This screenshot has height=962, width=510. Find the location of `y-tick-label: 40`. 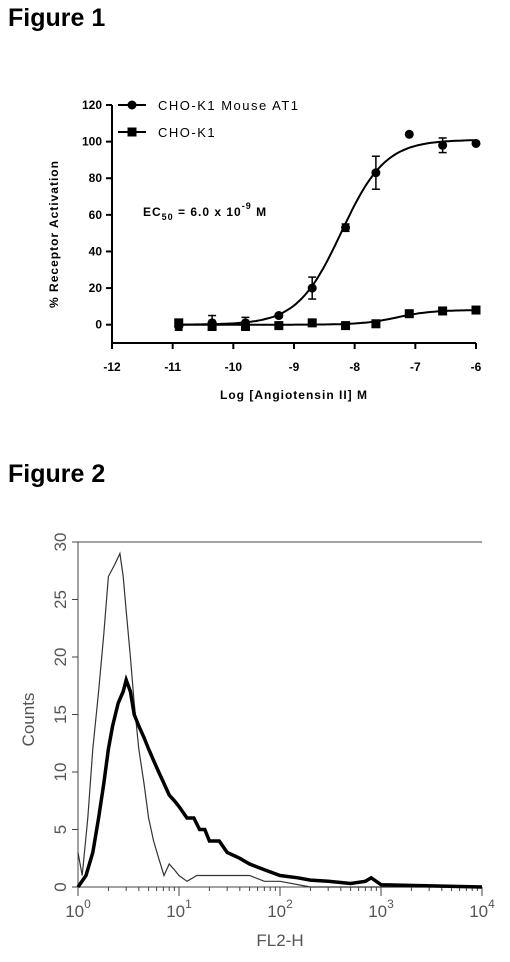

y-tick-label: 40 is located at coordinates (96, 251).